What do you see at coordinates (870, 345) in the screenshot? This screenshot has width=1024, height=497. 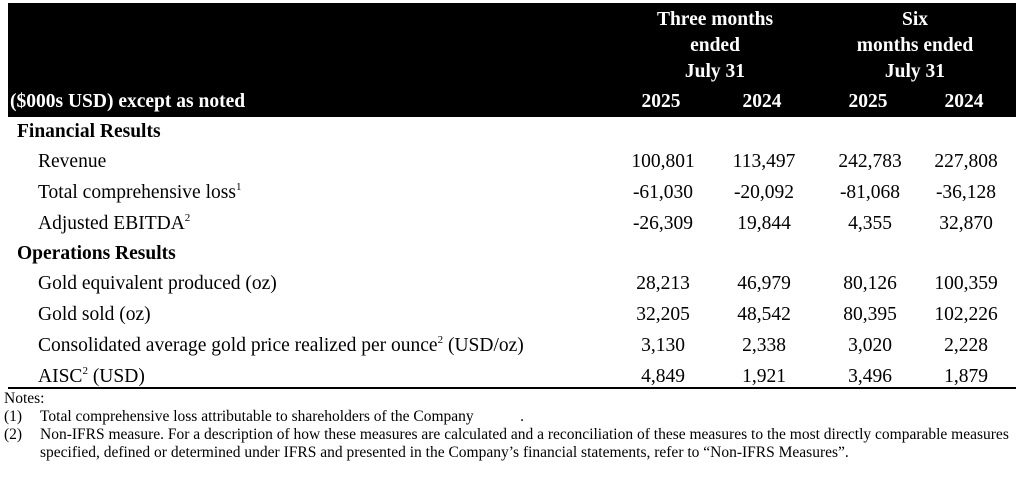 I see `table-cell: 3,020` at bounding box center [870, 345].